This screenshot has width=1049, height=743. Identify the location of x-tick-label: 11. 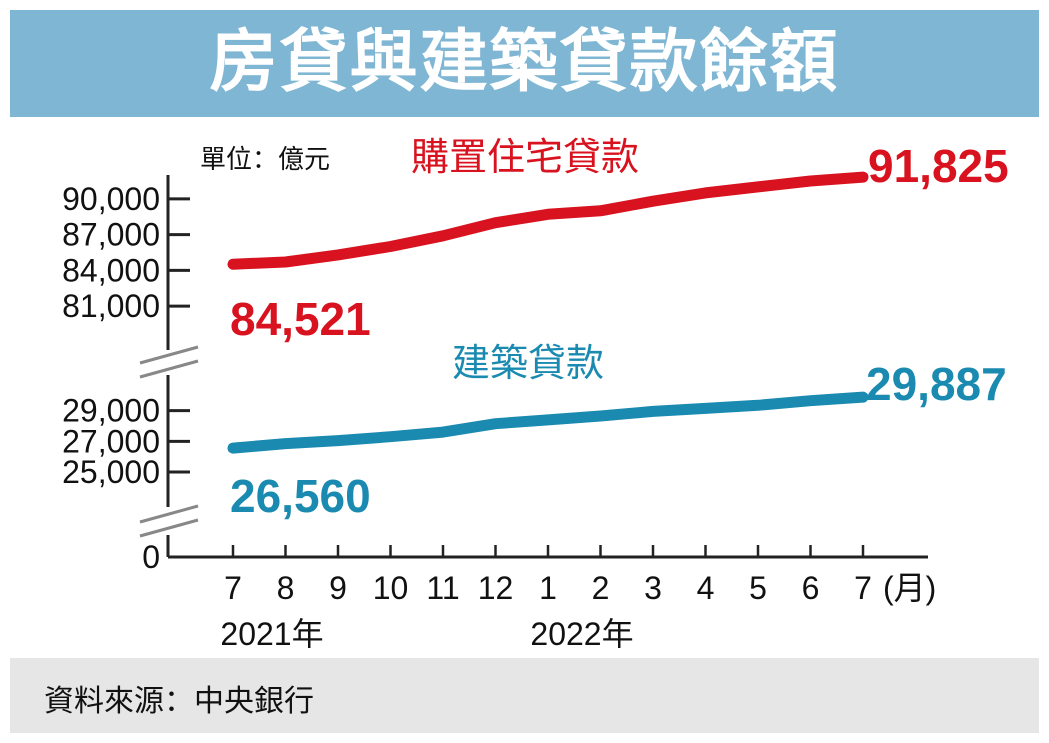
(442, 588).